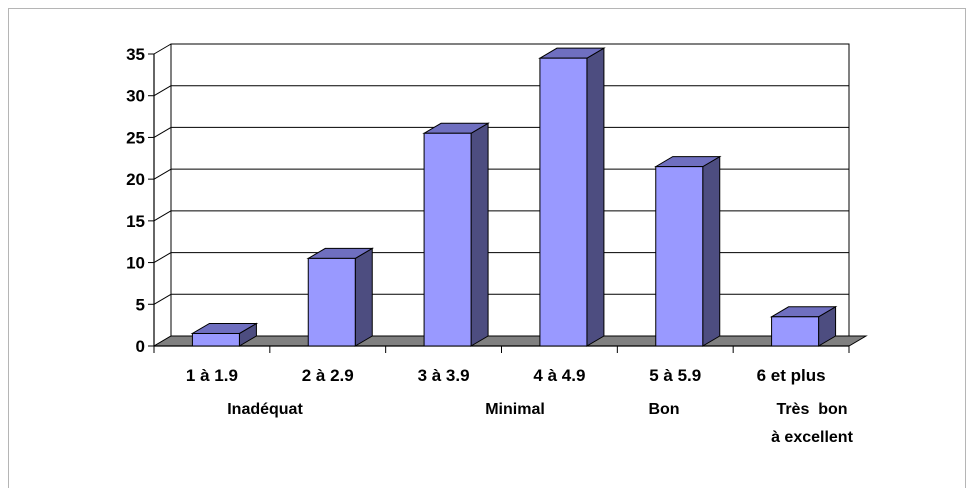 This screenshot has width=976, height=488. What do you see at coordinates (140, 200) in the screenshot?
I see `y-axis: 0 5 10 15 20 25 30 35` at bounding box center [140, 200].